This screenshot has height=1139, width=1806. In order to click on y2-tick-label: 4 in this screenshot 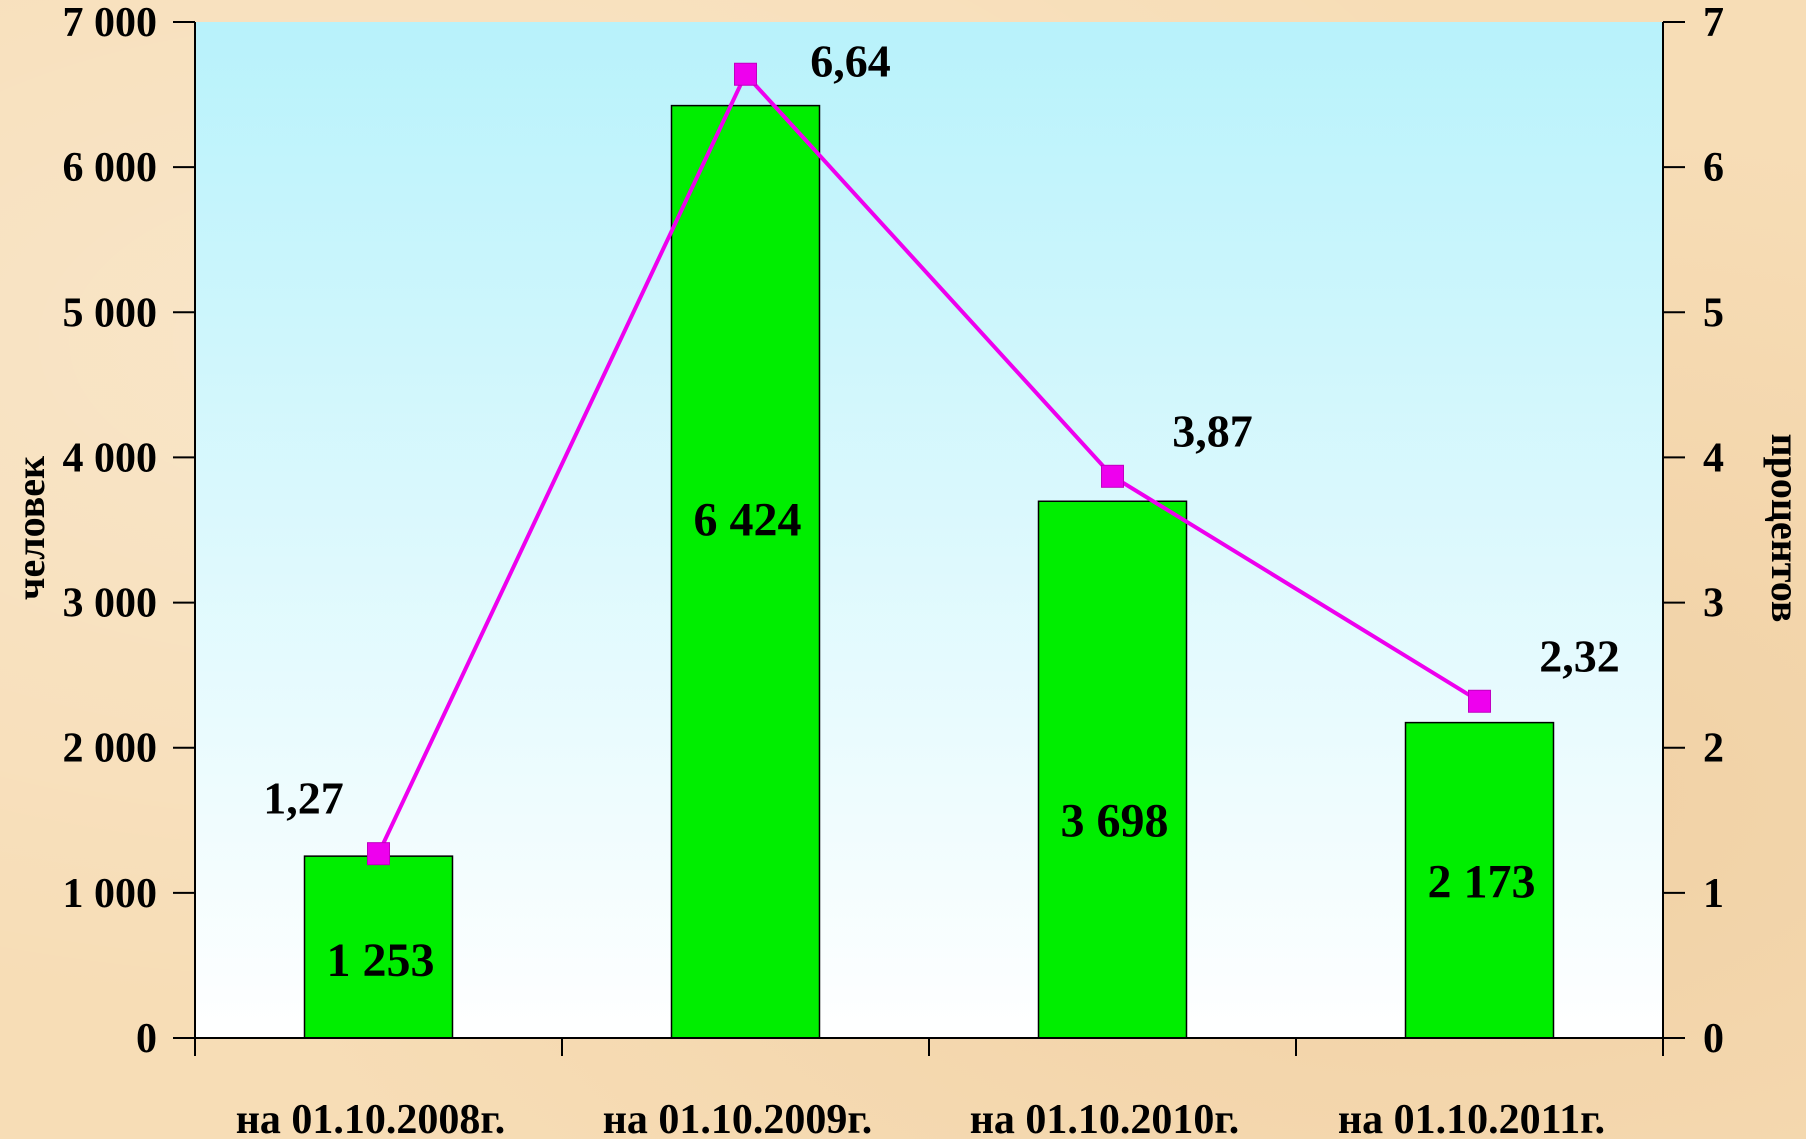, I will do `click(1713, 458)`.